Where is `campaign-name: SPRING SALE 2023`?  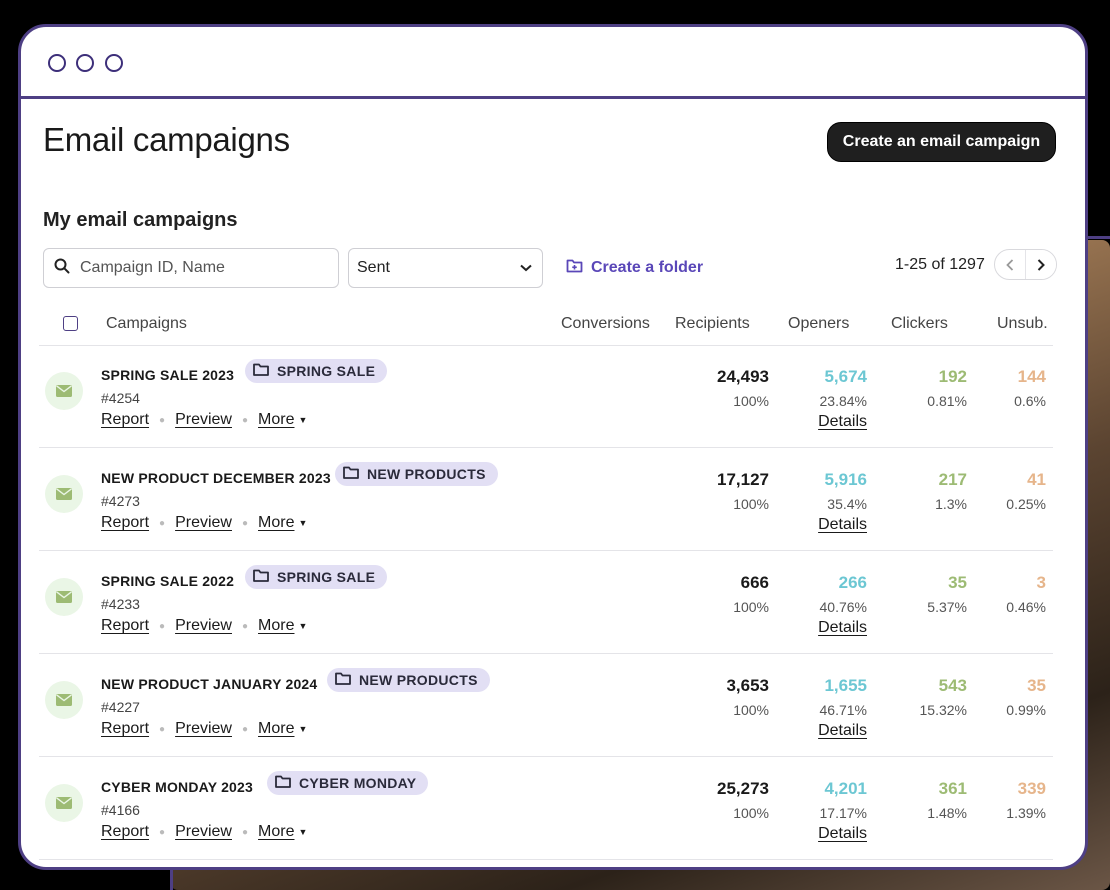
campaign-name: SPRING SALE 2023 is located at coordinates (168, 375).